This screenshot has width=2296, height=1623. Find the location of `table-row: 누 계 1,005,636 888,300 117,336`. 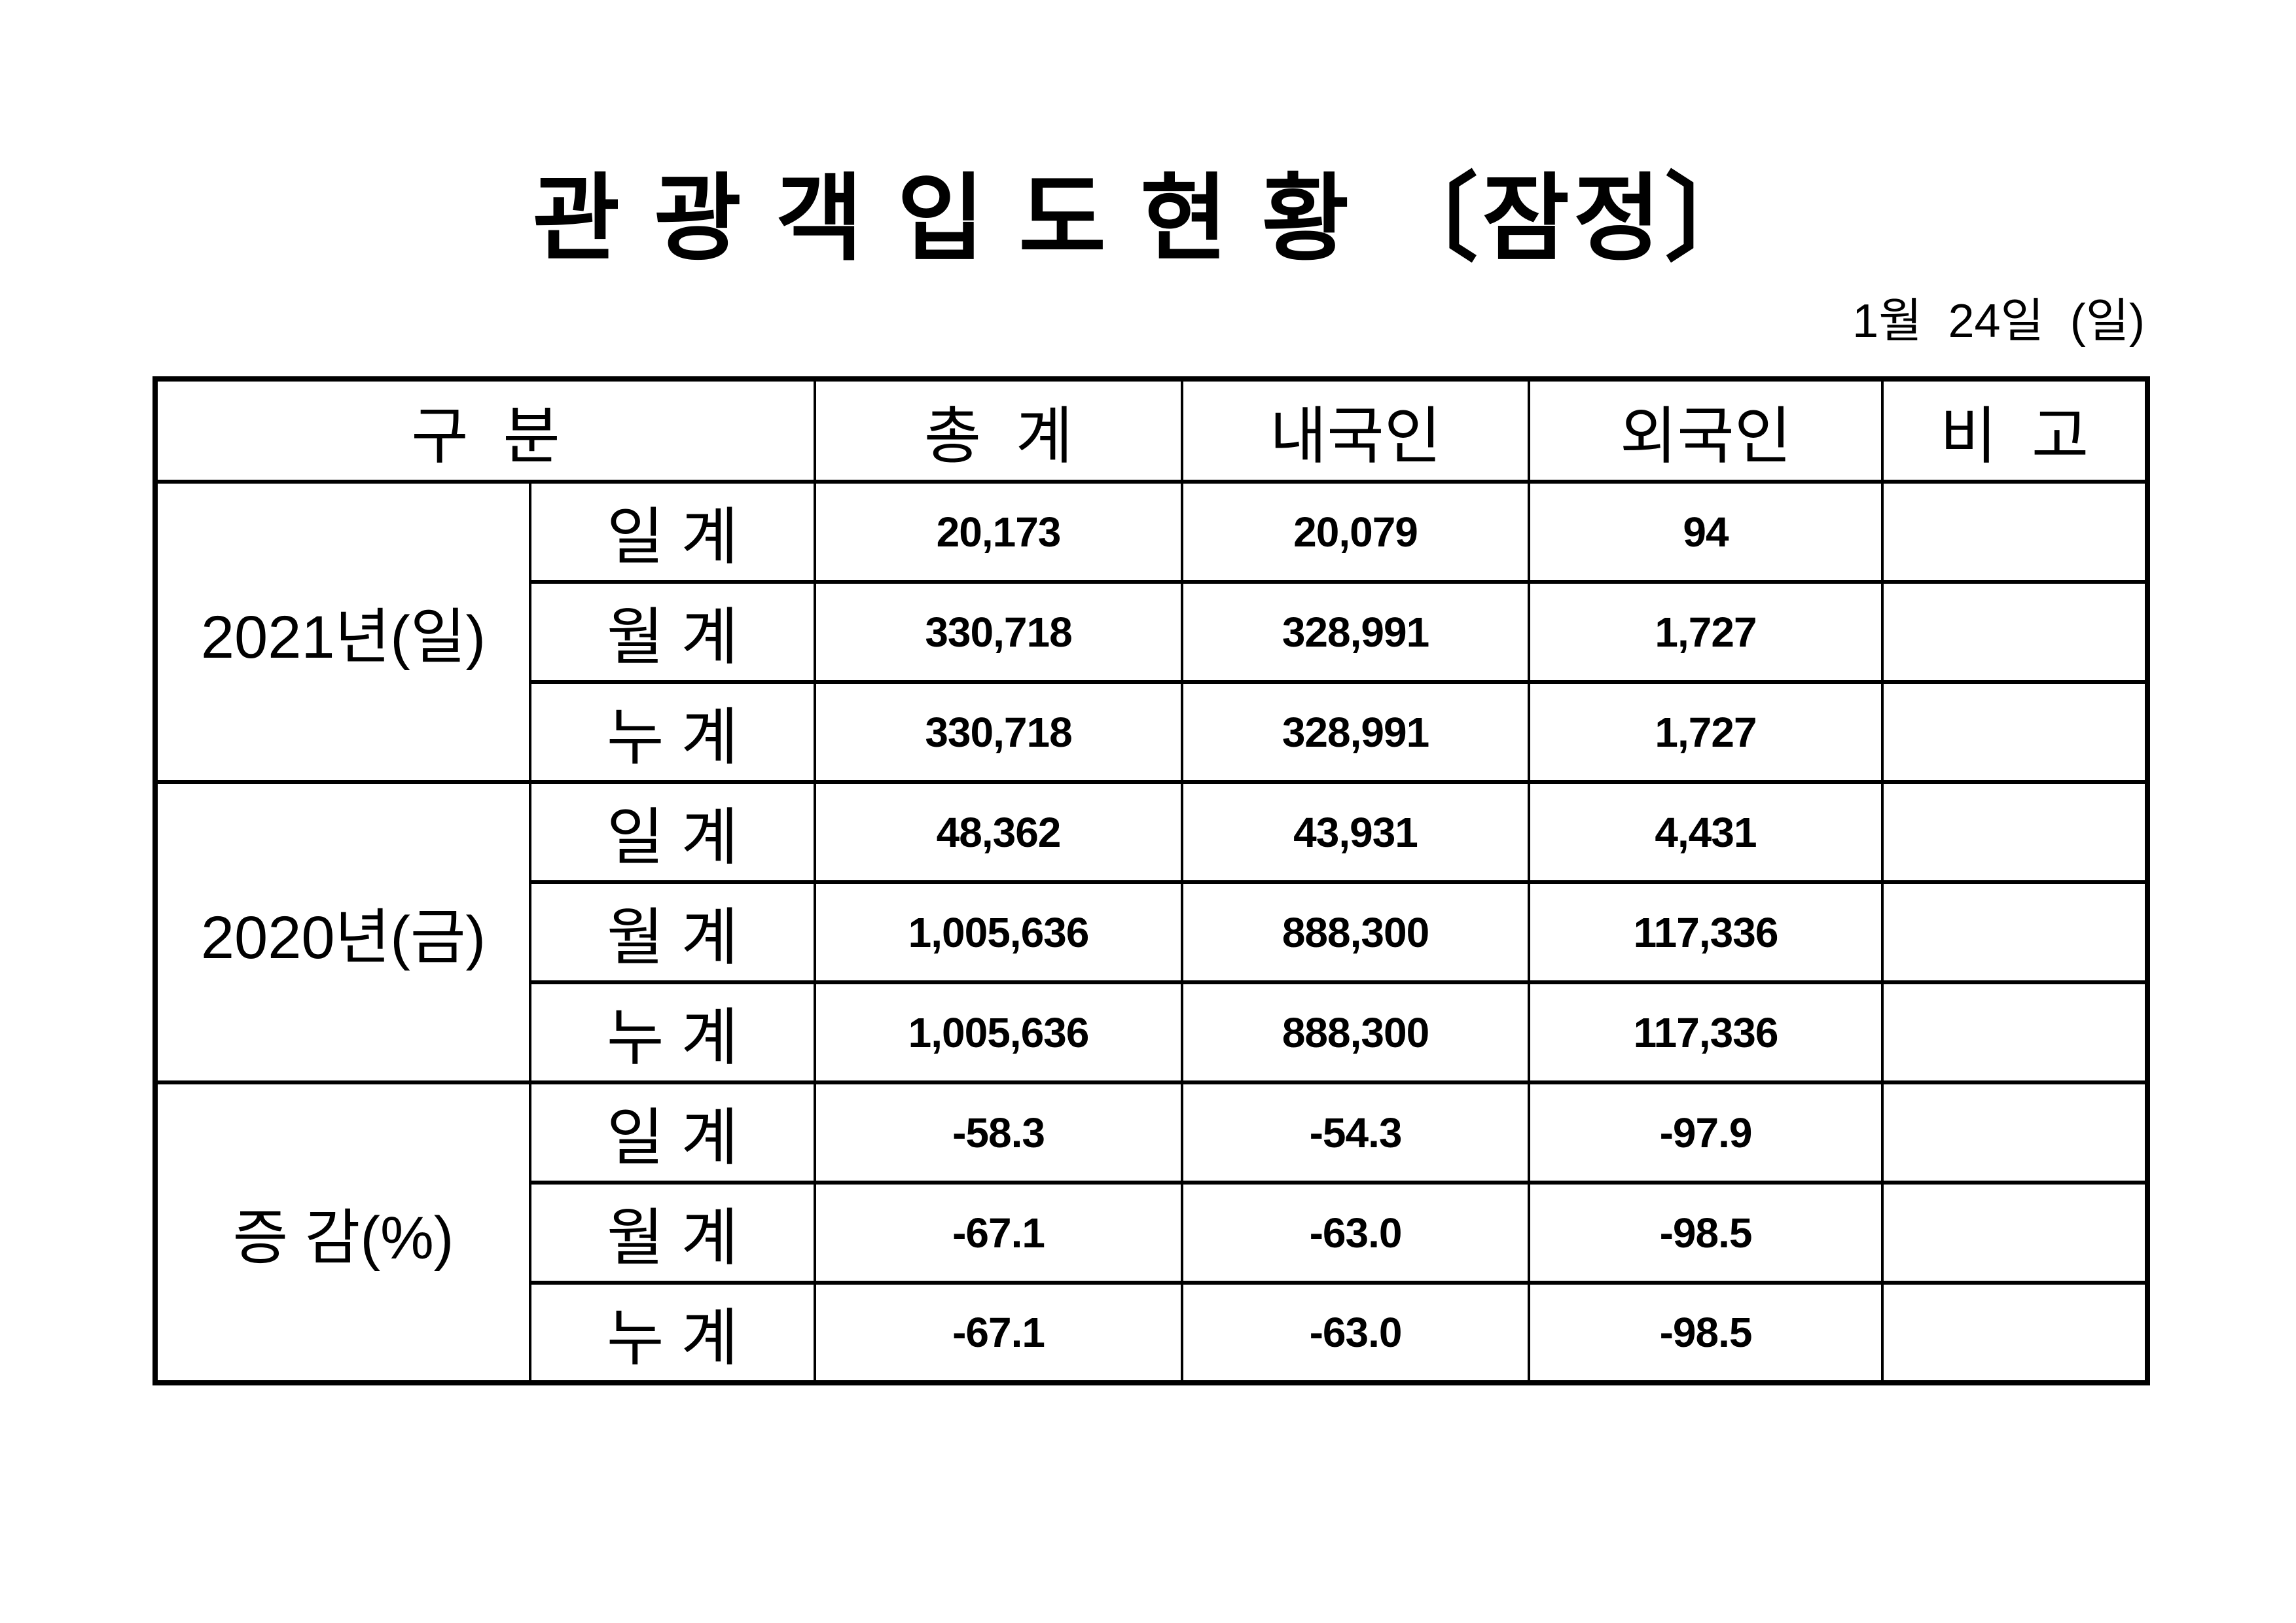

table-row: 누 계 1,005,636 888,300 117,336 is located at coordinates (1152, 1032).